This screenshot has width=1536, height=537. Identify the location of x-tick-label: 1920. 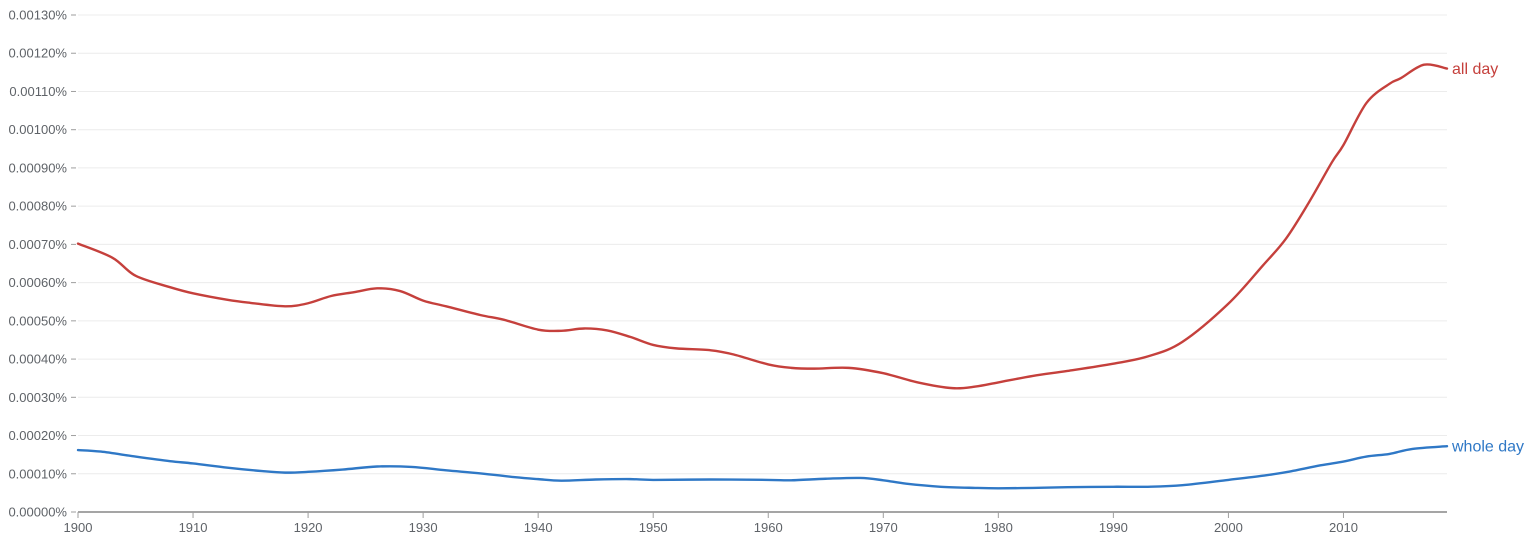
(308, 527).